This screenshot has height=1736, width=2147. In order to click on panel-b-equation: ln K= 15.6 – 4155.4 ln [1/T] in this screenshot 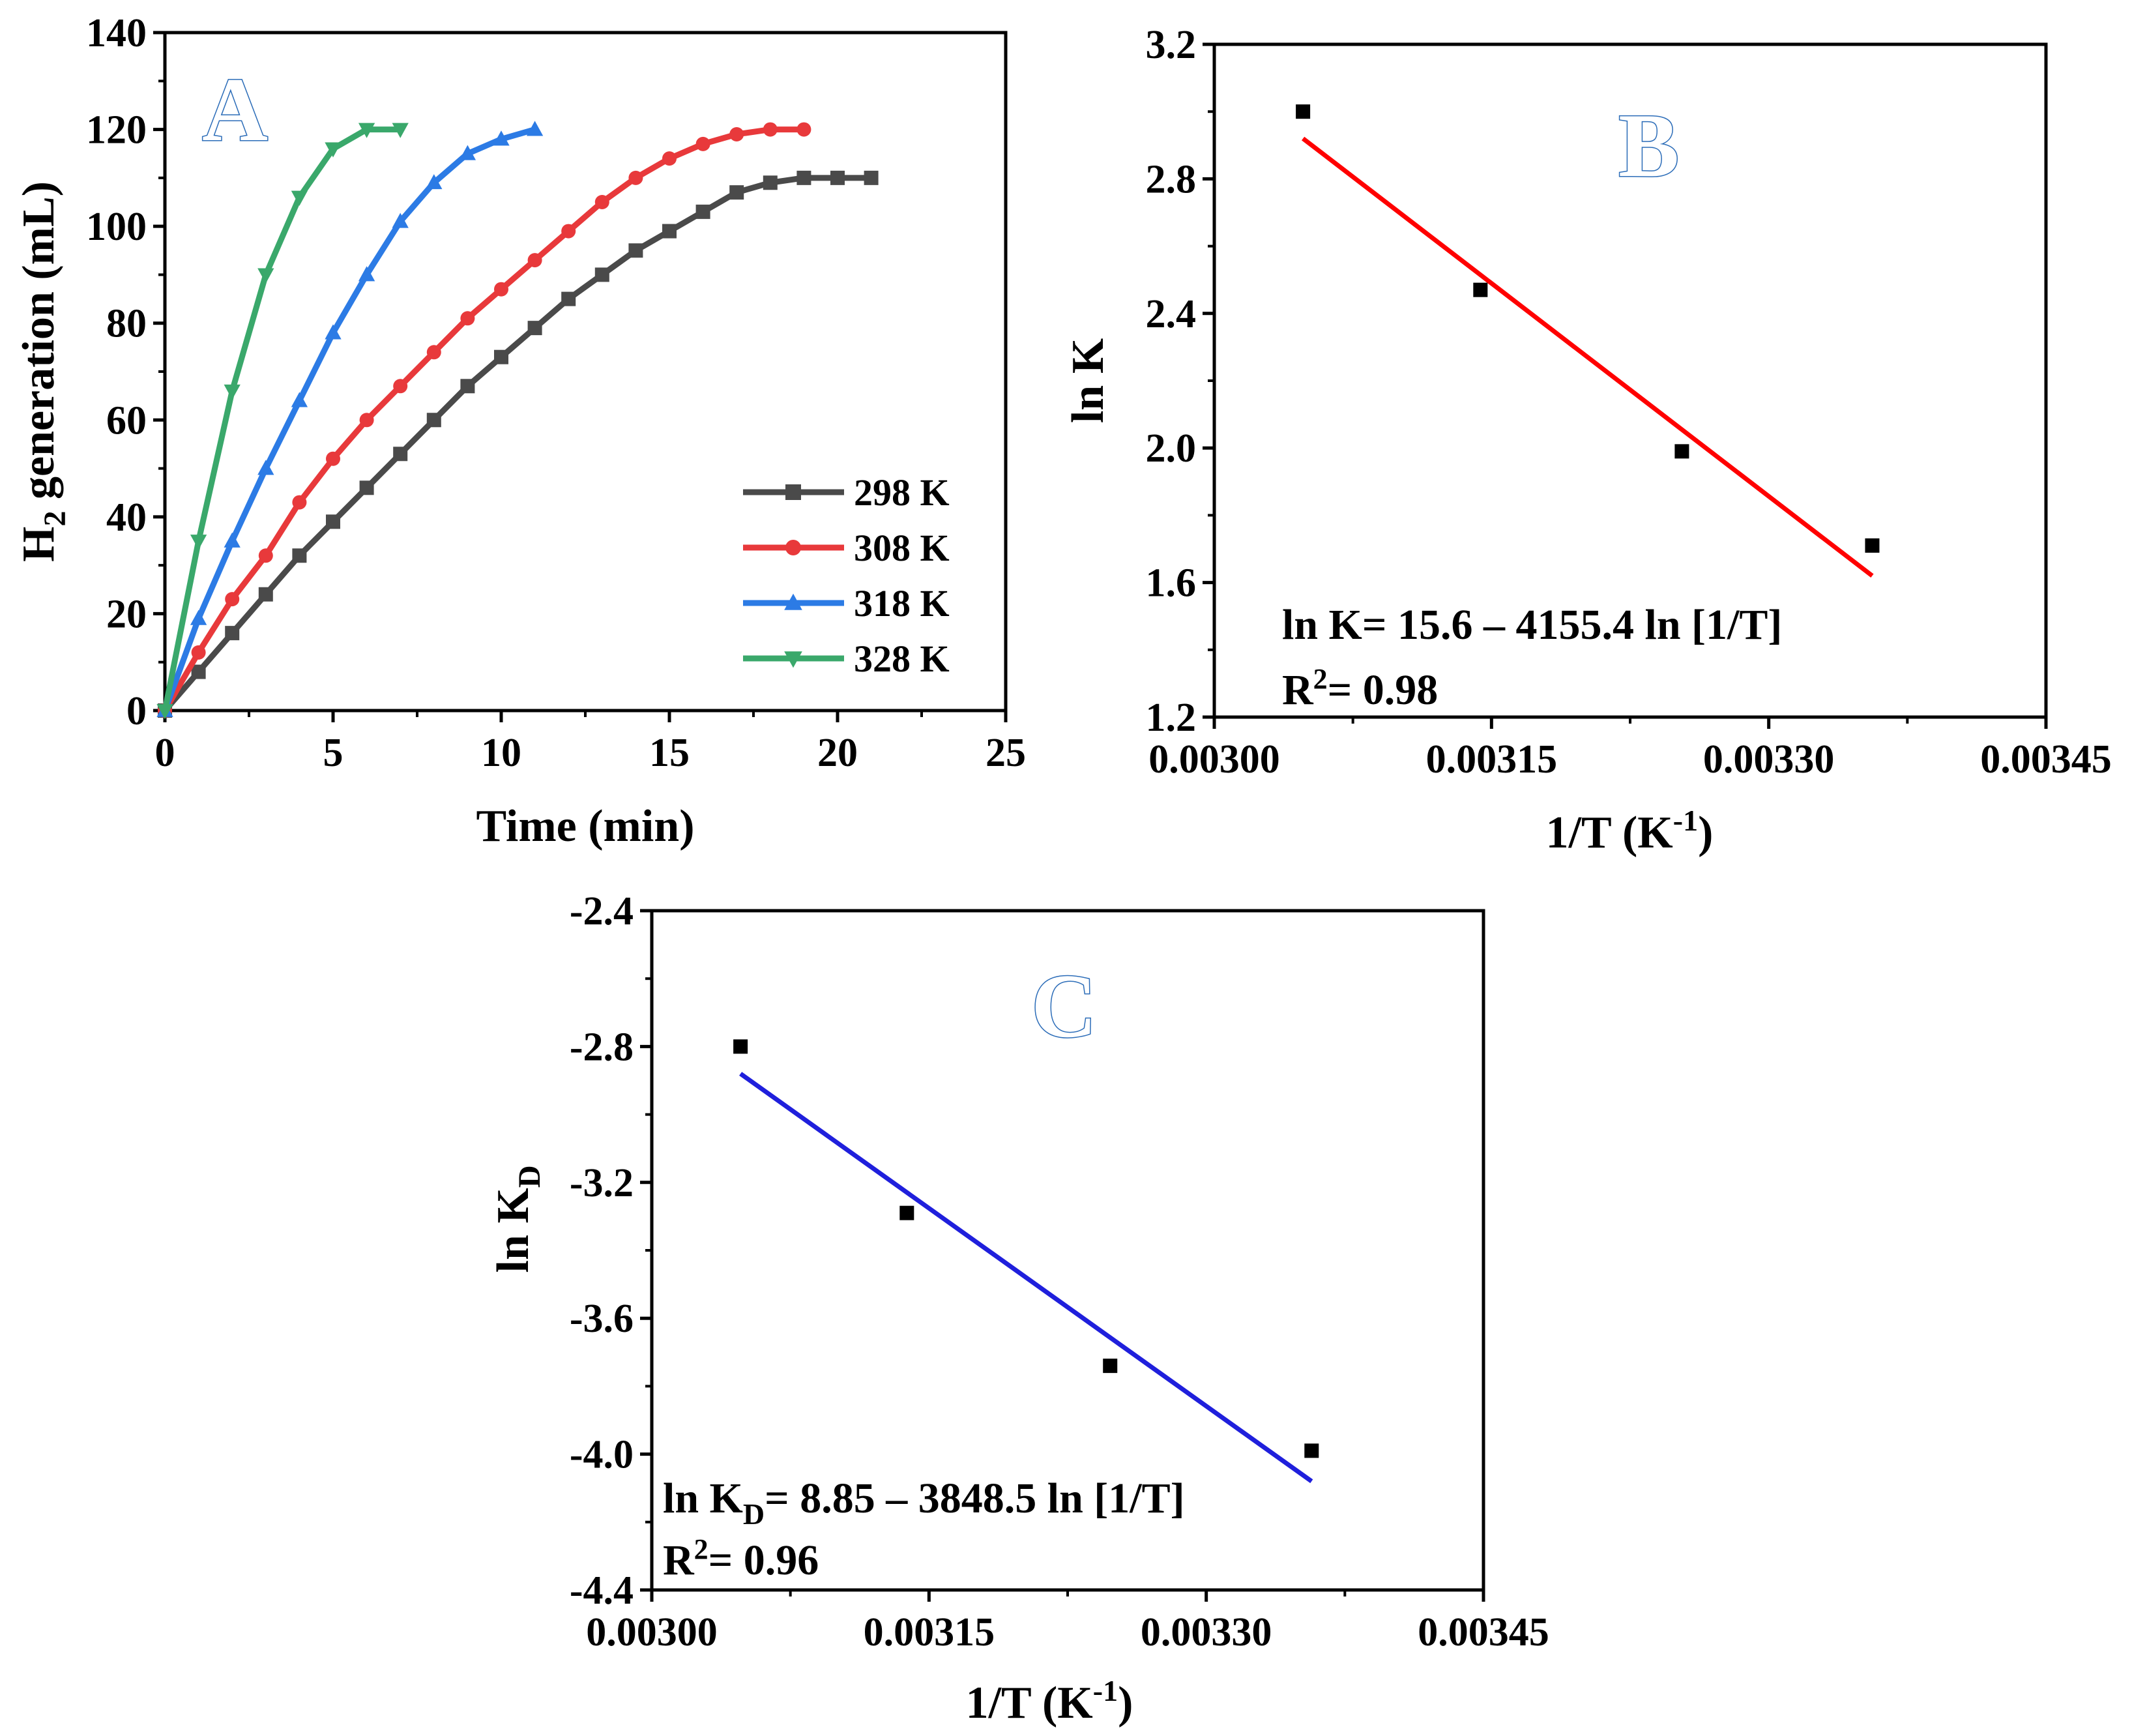, I will do `click(1532, 625)`.